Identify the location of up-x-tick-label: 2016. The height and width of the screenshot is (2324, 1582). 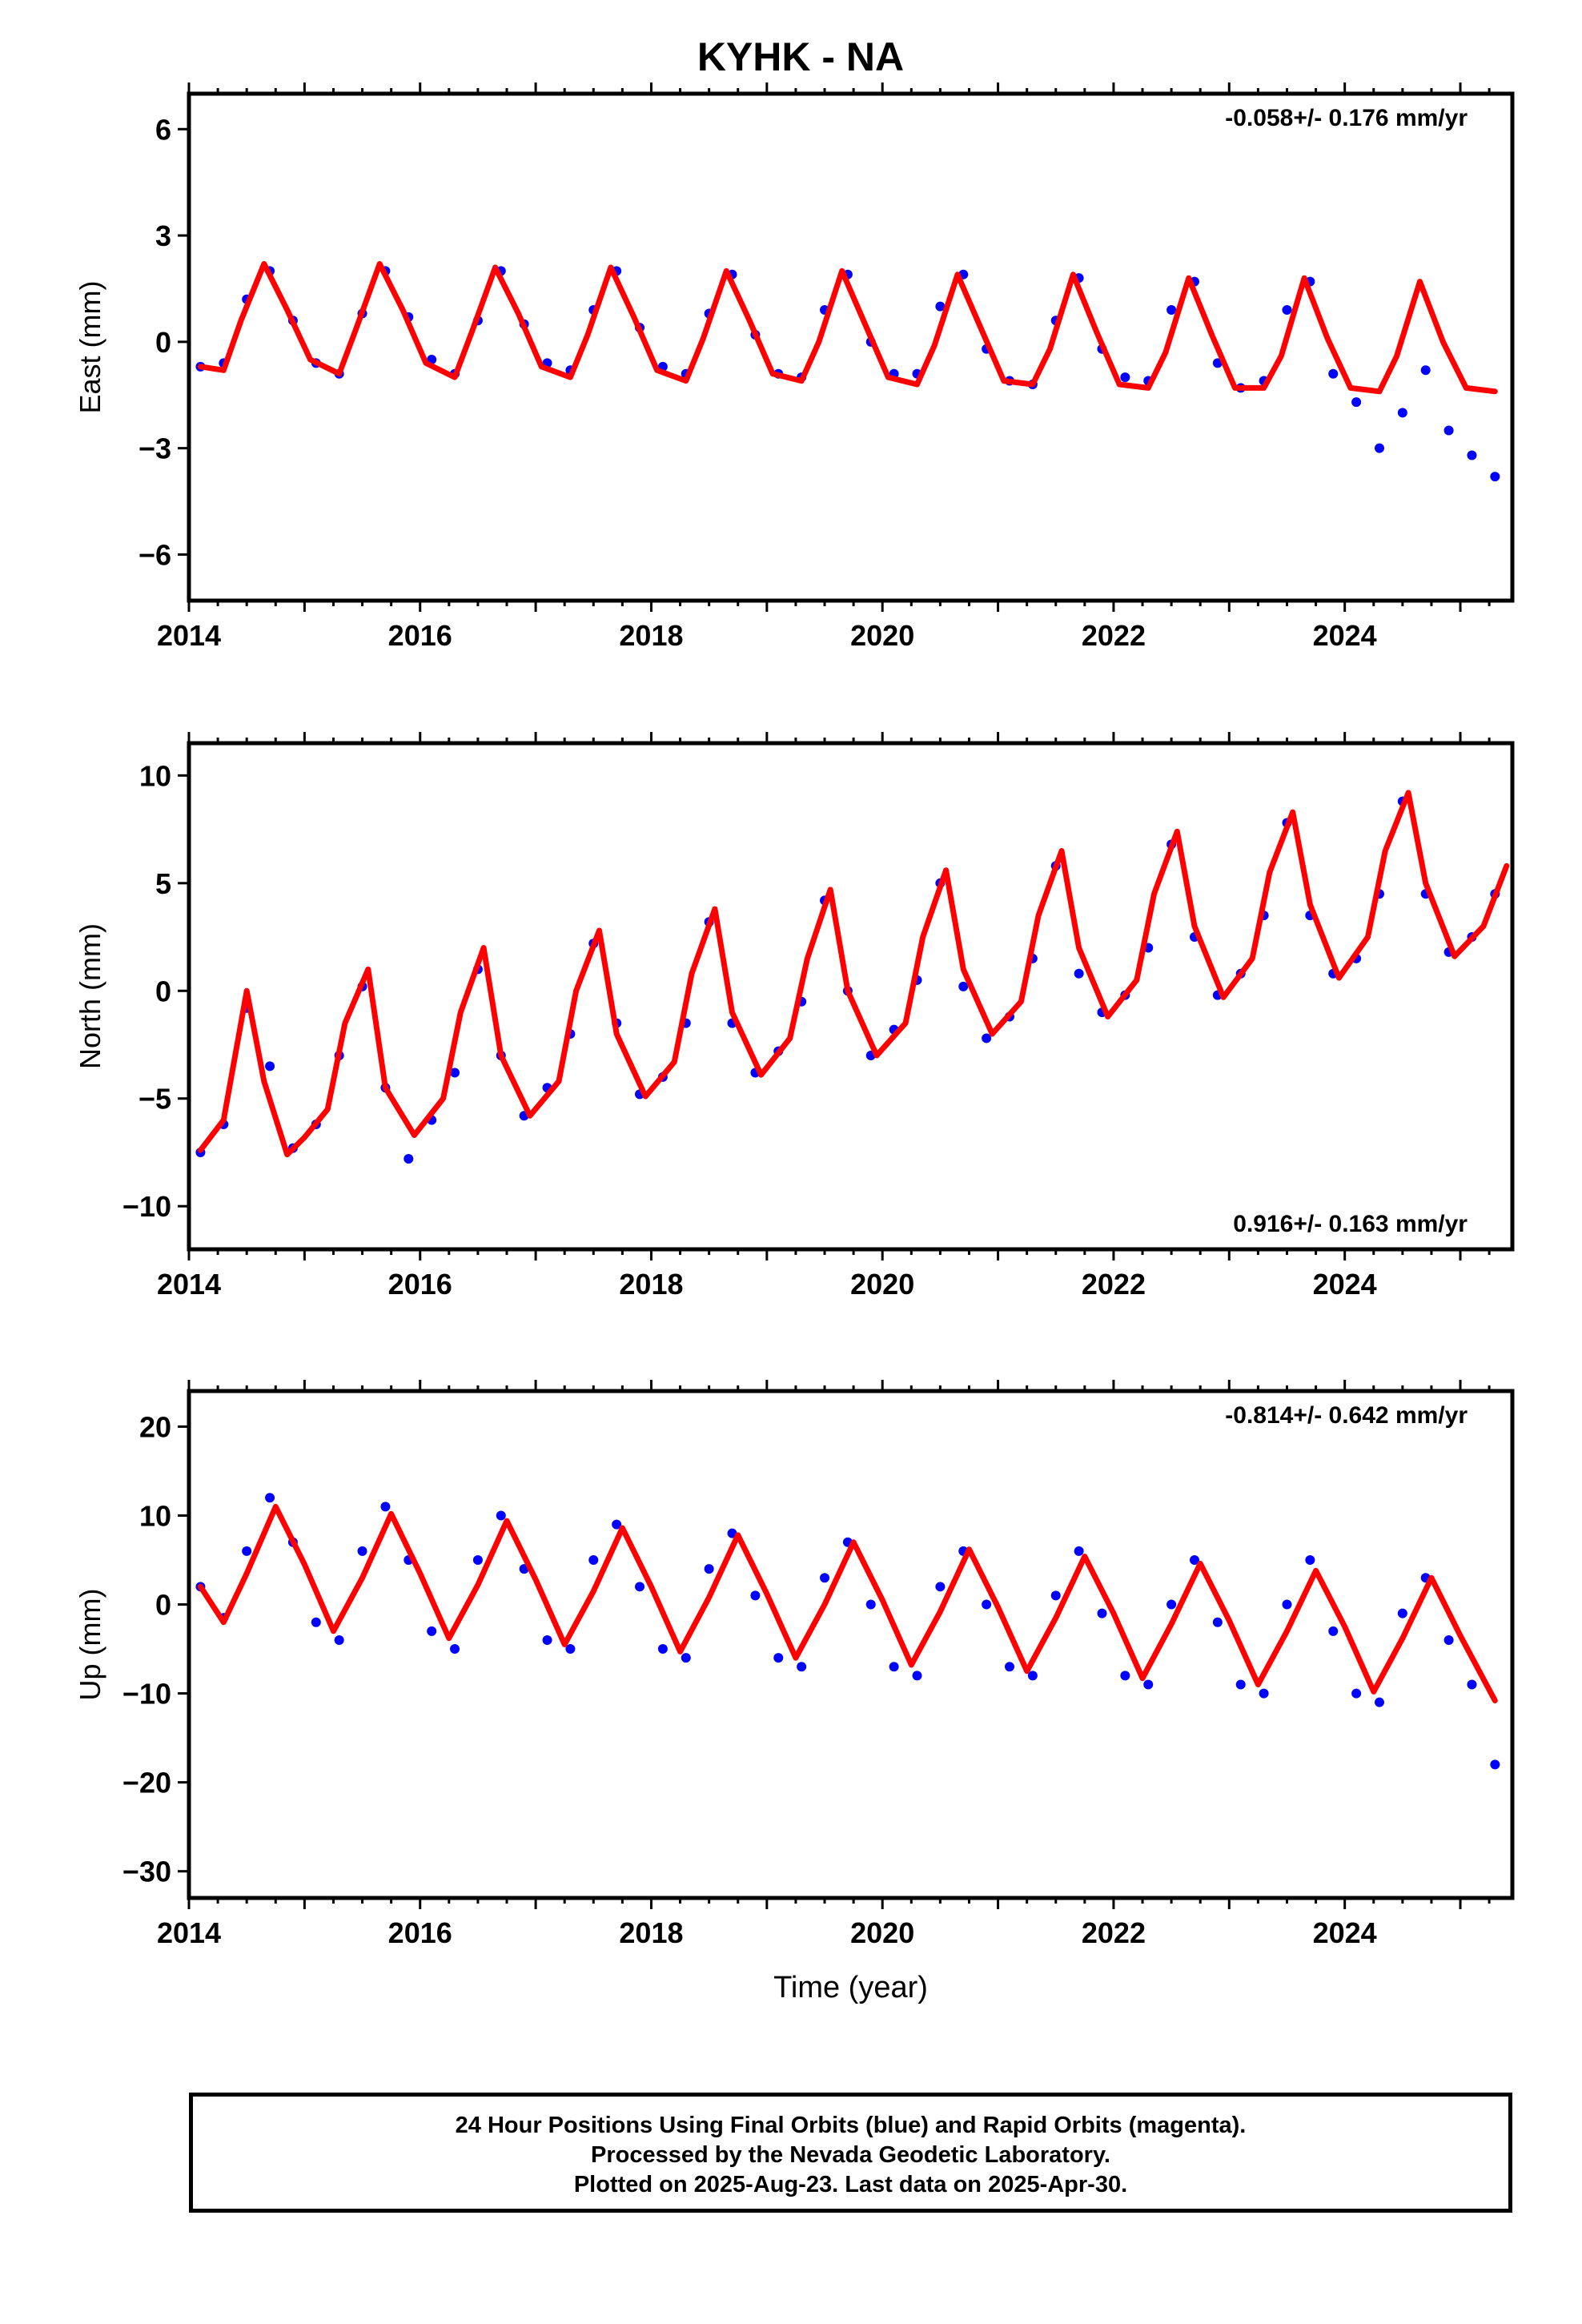
(420, 1932).